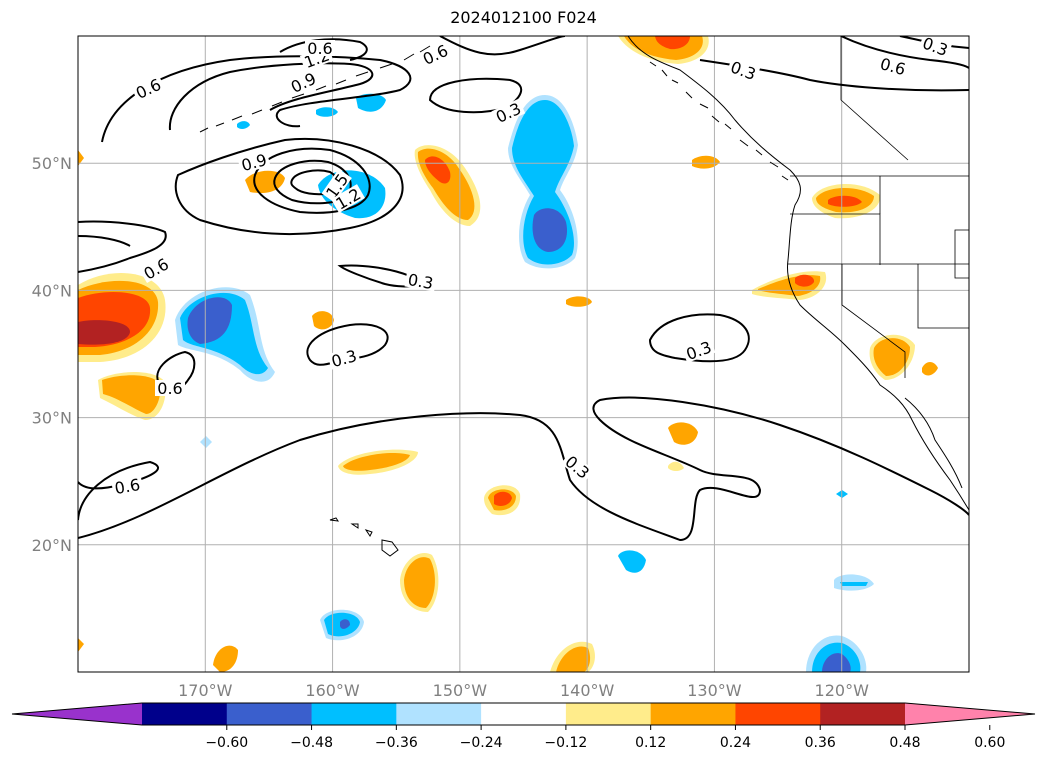 This screenshot has height=765, width=1047. What do you see at coordinates (523, 17) in the screenshot?
I see `map-title: 2024012100 F024` at bounding box center [523, 17].